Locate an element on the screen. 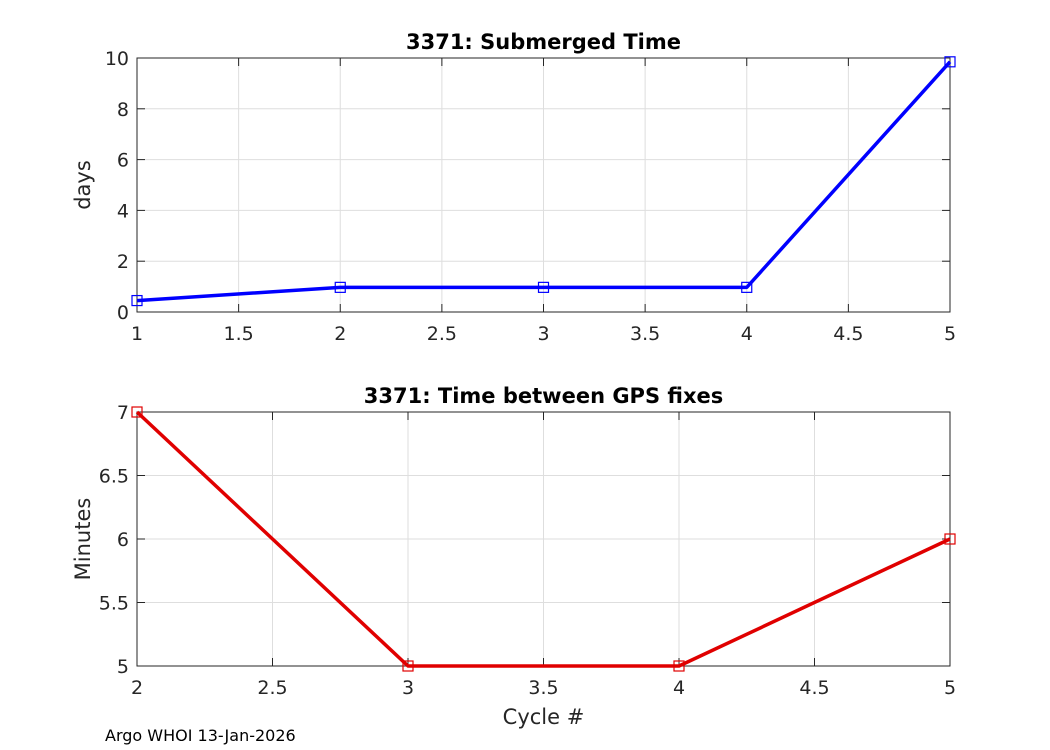 The width and height of the screenshot is (1050, 750). y-tick-label: 8 is located at coordinates (123, 110).